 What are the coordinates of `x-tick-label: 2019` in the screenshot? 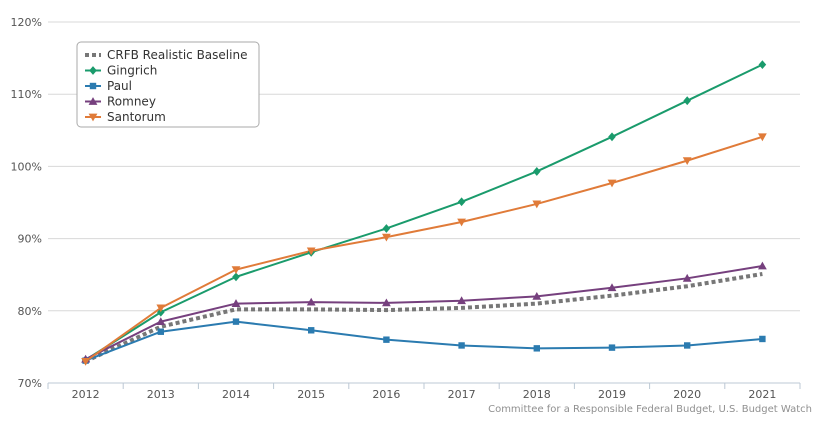 It's located at (612, 394).